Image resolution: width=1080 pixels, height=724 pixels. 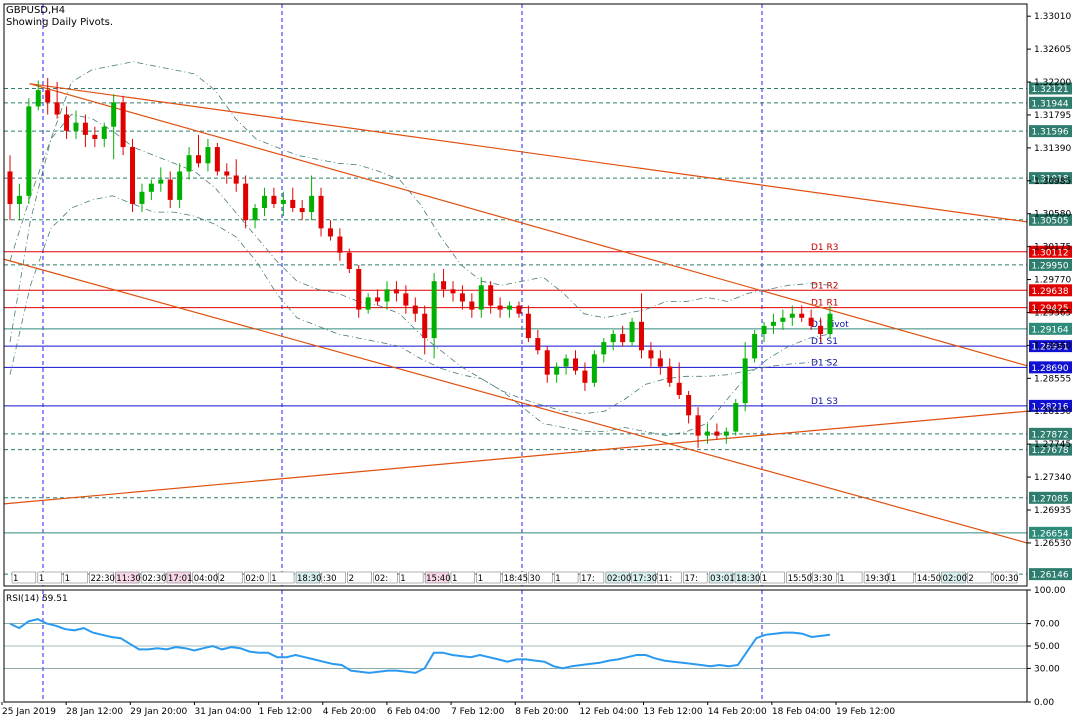 What do you see at coordinates (1052, 544) in the screenshot?
I see `y-tick-label: 1.26530` at bounding box center [1052, 544].